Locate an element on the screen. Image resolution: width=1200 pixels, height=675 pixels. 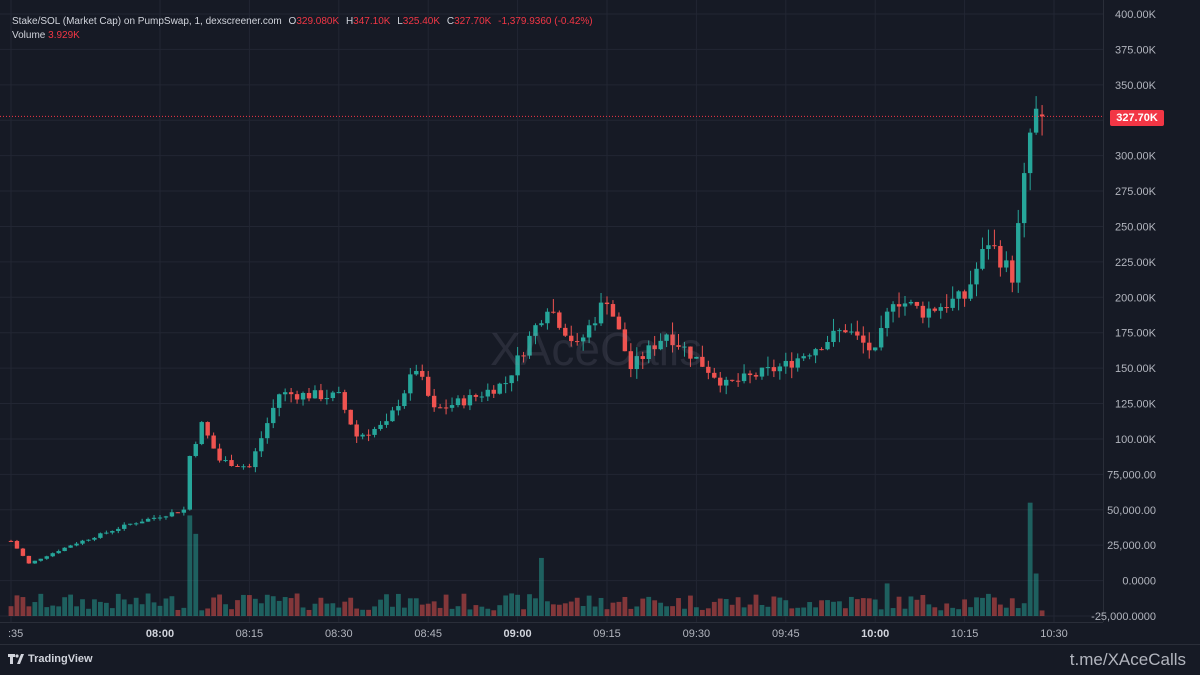
telegram-link: t.me/XAceCalls is located at coordinates (1127, 659).